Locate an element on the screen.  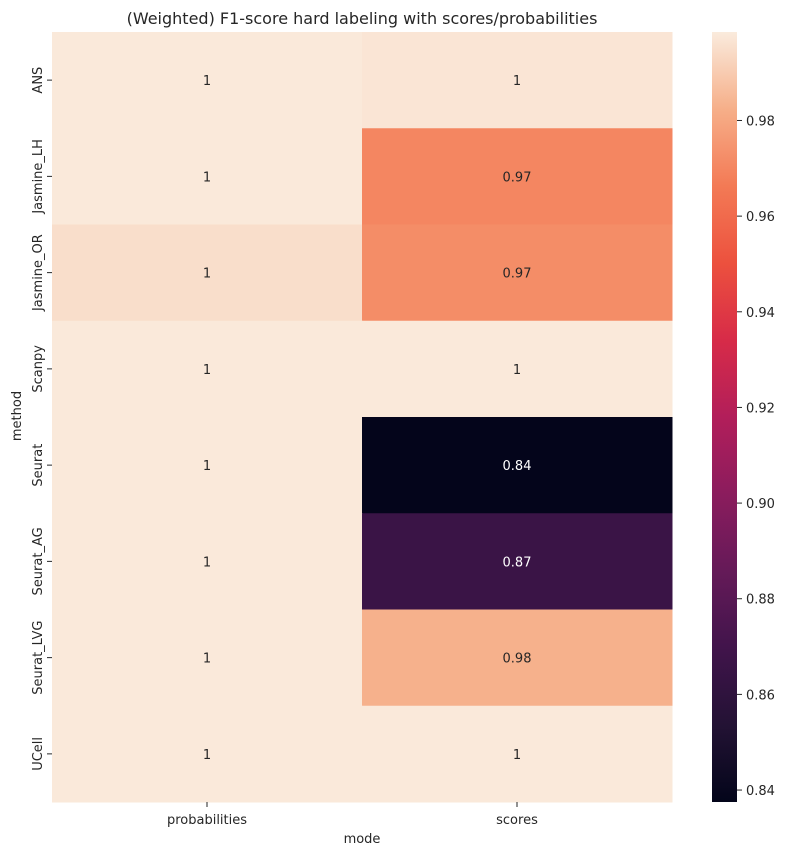
x-axis-label: mode is located at coordinates (362, 839).